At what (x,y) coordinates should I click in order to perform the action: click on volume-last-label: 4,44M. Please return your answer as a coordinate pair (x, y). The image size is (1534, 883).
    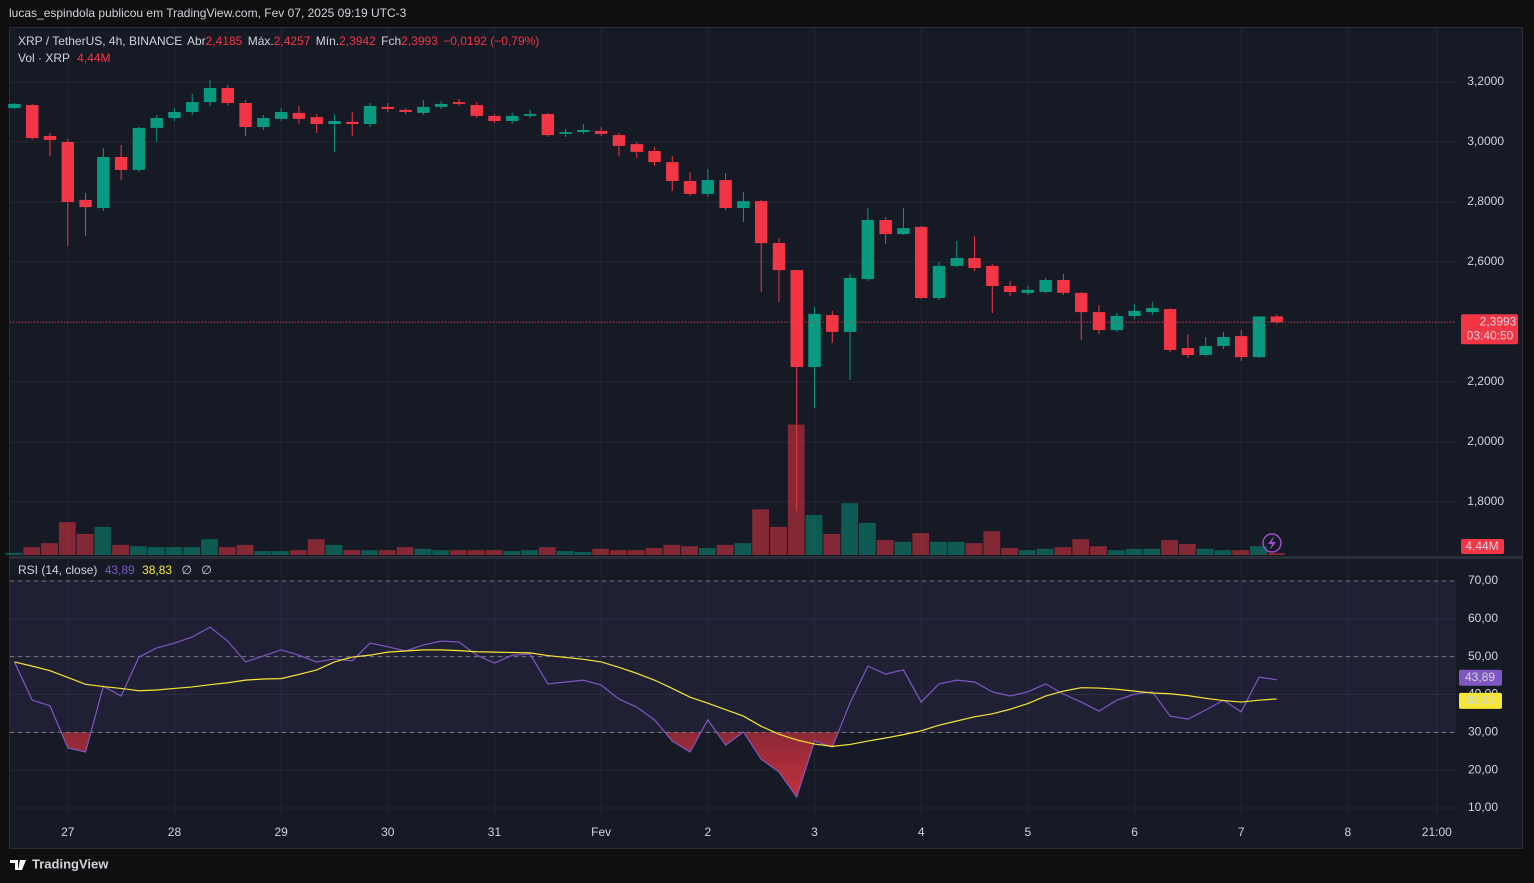
    Looking at the image, I should click on (1481, 546).